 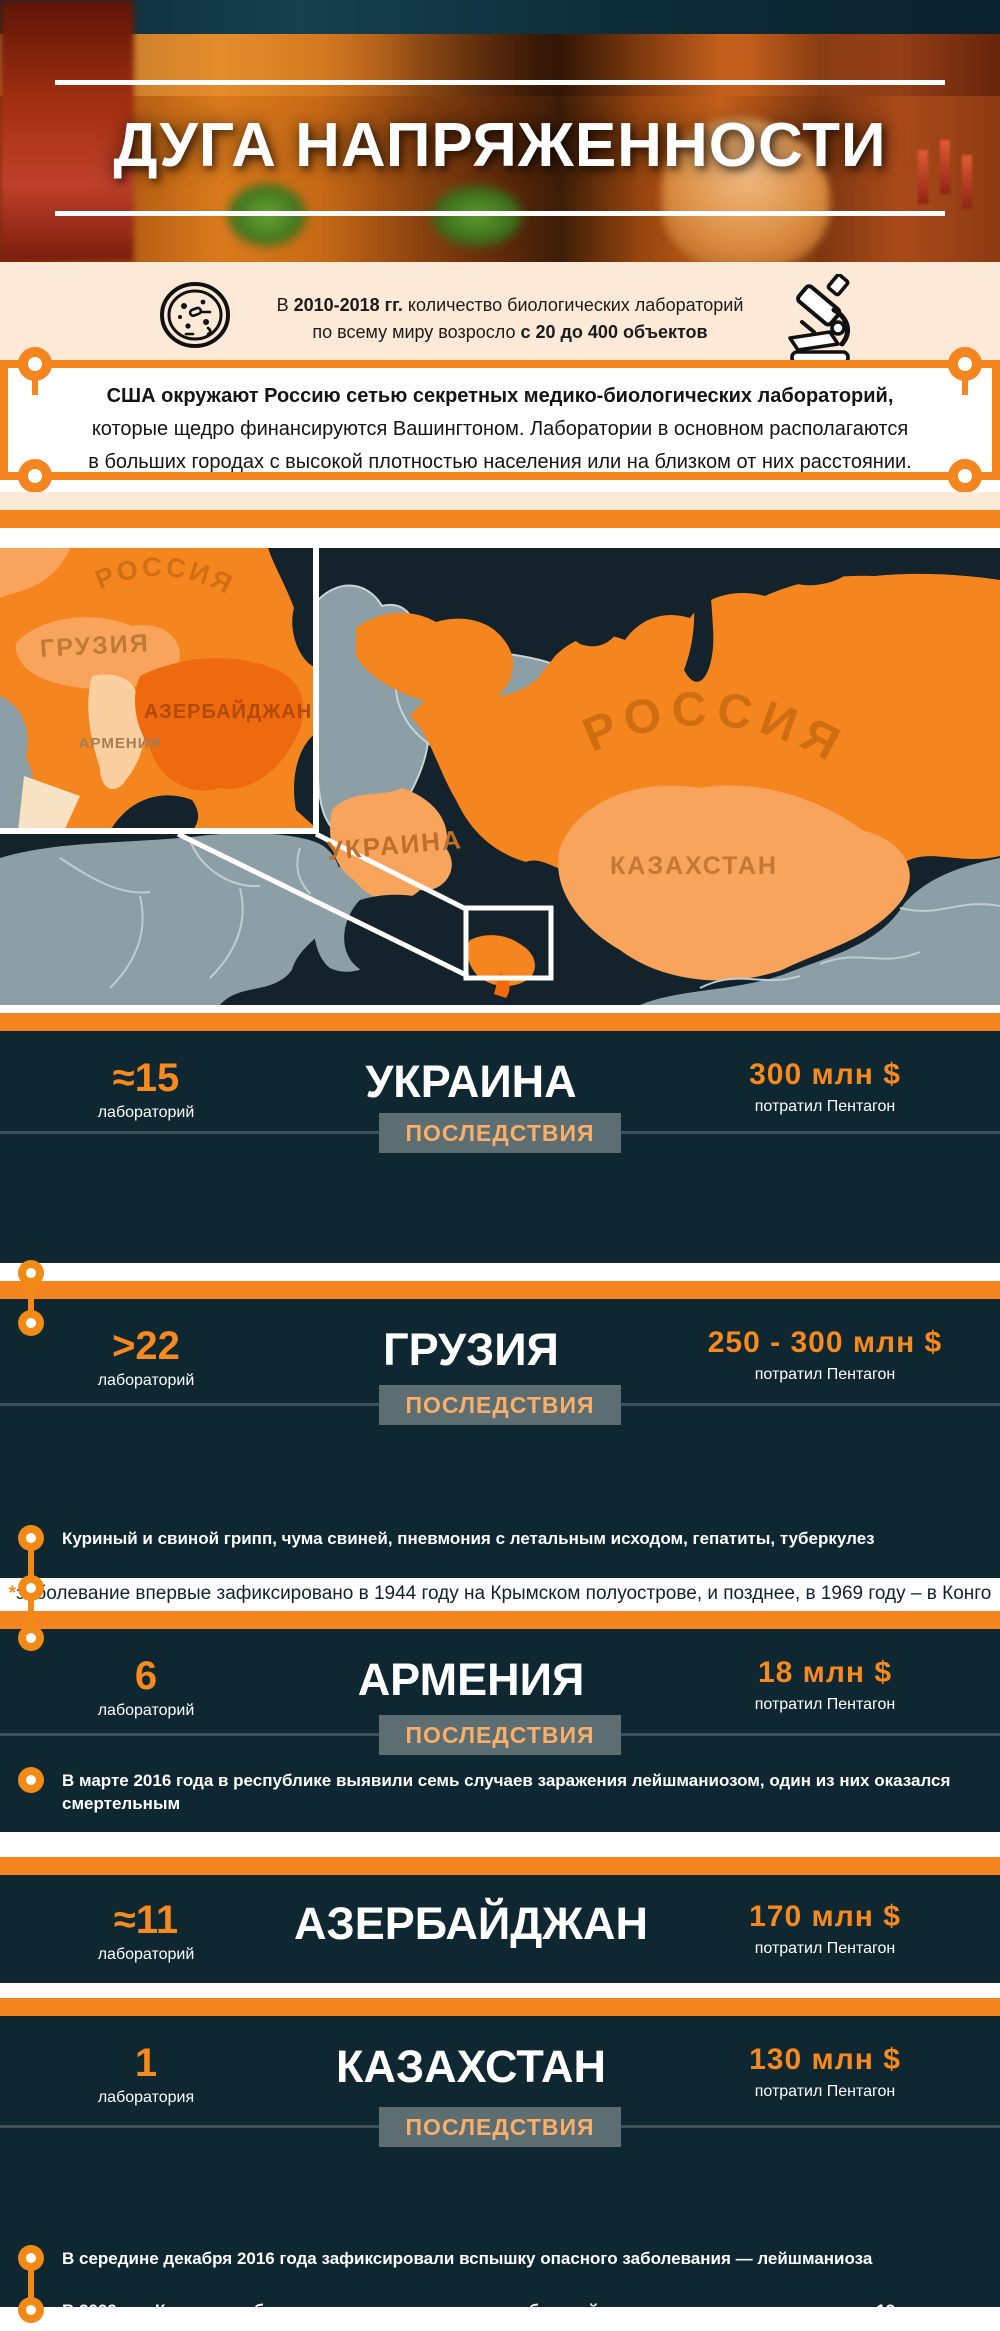 I want to click on inset-connector-line, so click(x=323, y=905).